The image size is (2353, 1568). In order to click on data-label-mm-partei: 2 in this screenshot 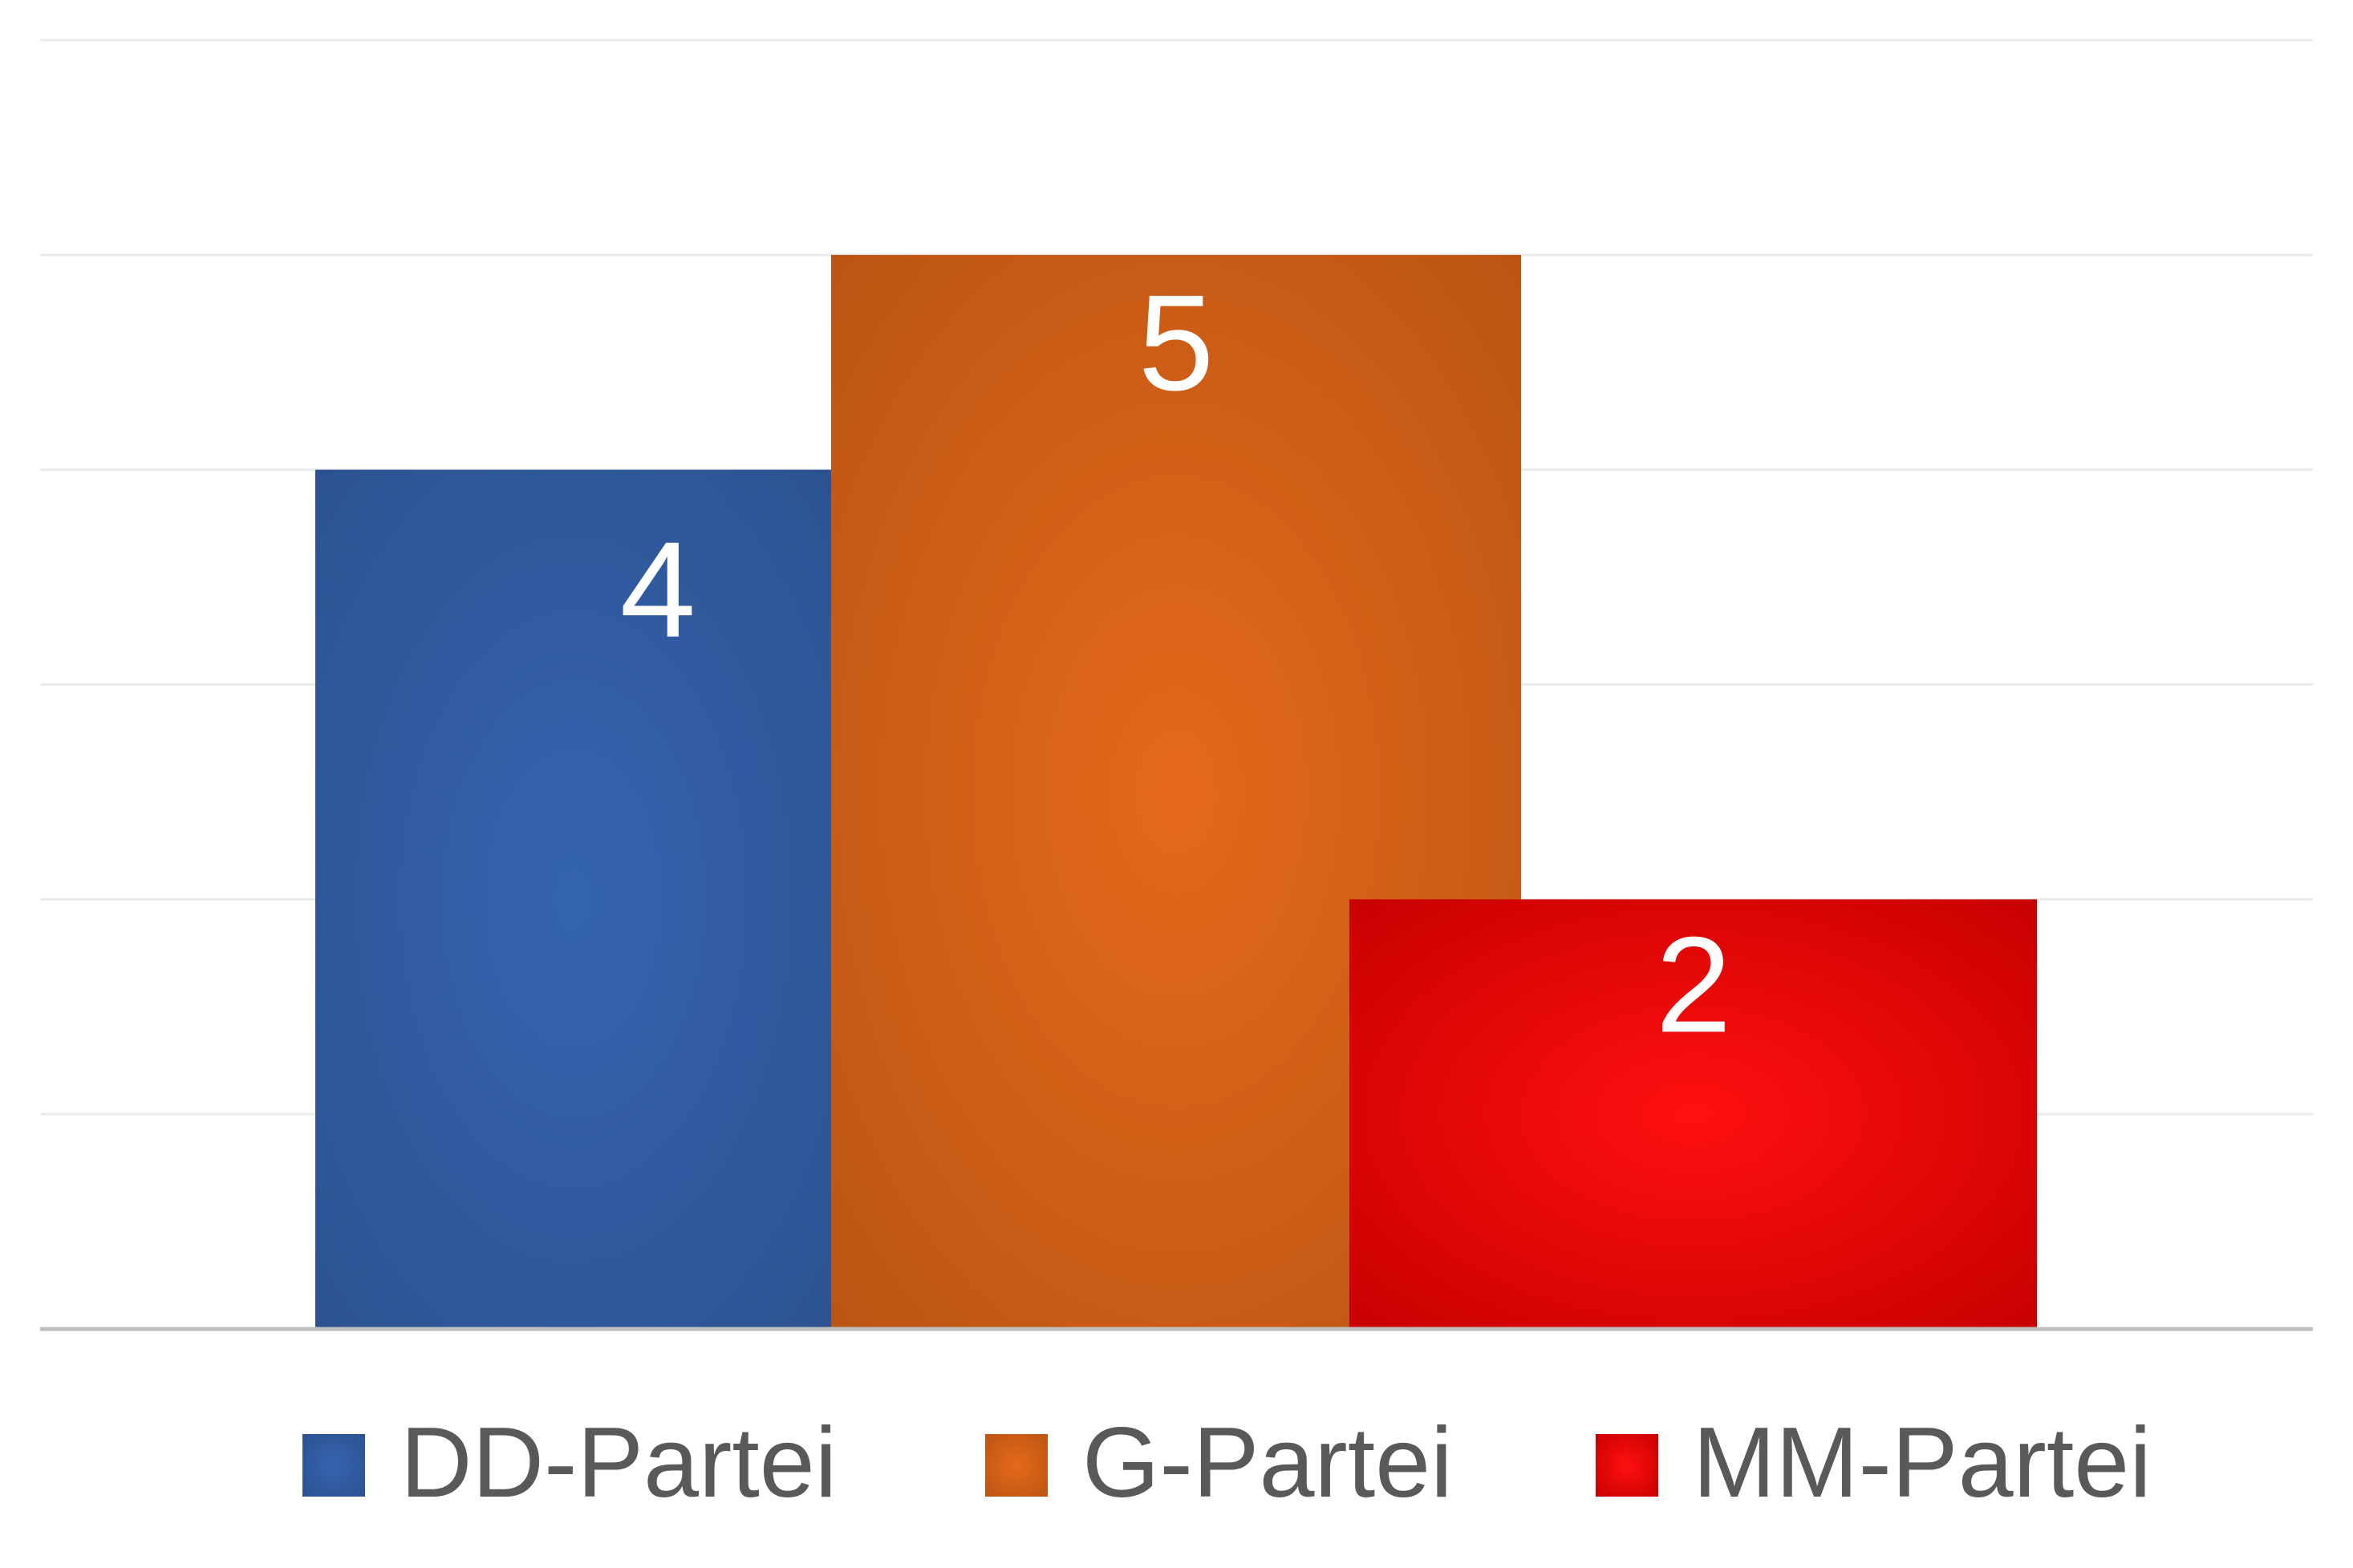, I will do `click(1694, 985)`.